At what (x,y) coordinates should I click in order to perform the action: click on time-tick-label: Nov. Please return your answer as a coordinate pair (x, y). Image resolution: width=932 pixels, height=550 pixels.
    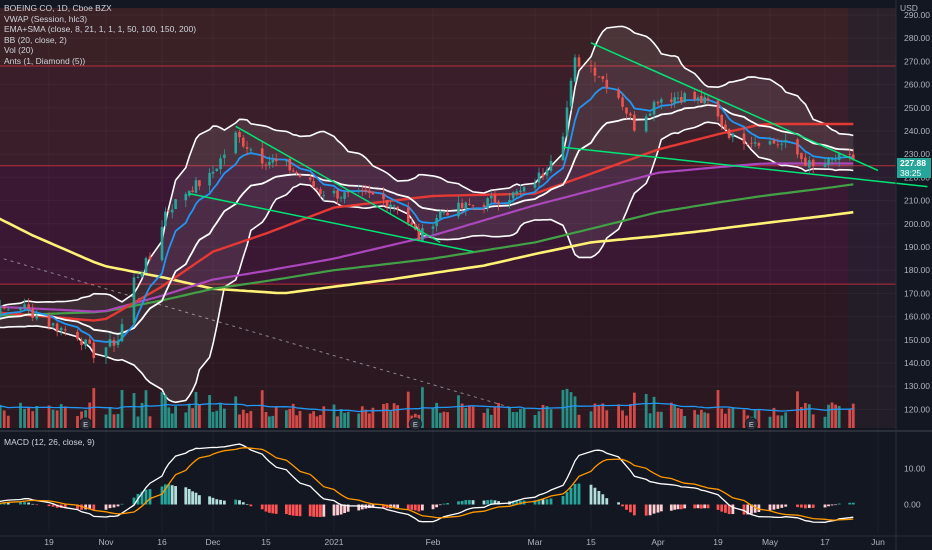
    Looking at the image, I should click on (106, 542).